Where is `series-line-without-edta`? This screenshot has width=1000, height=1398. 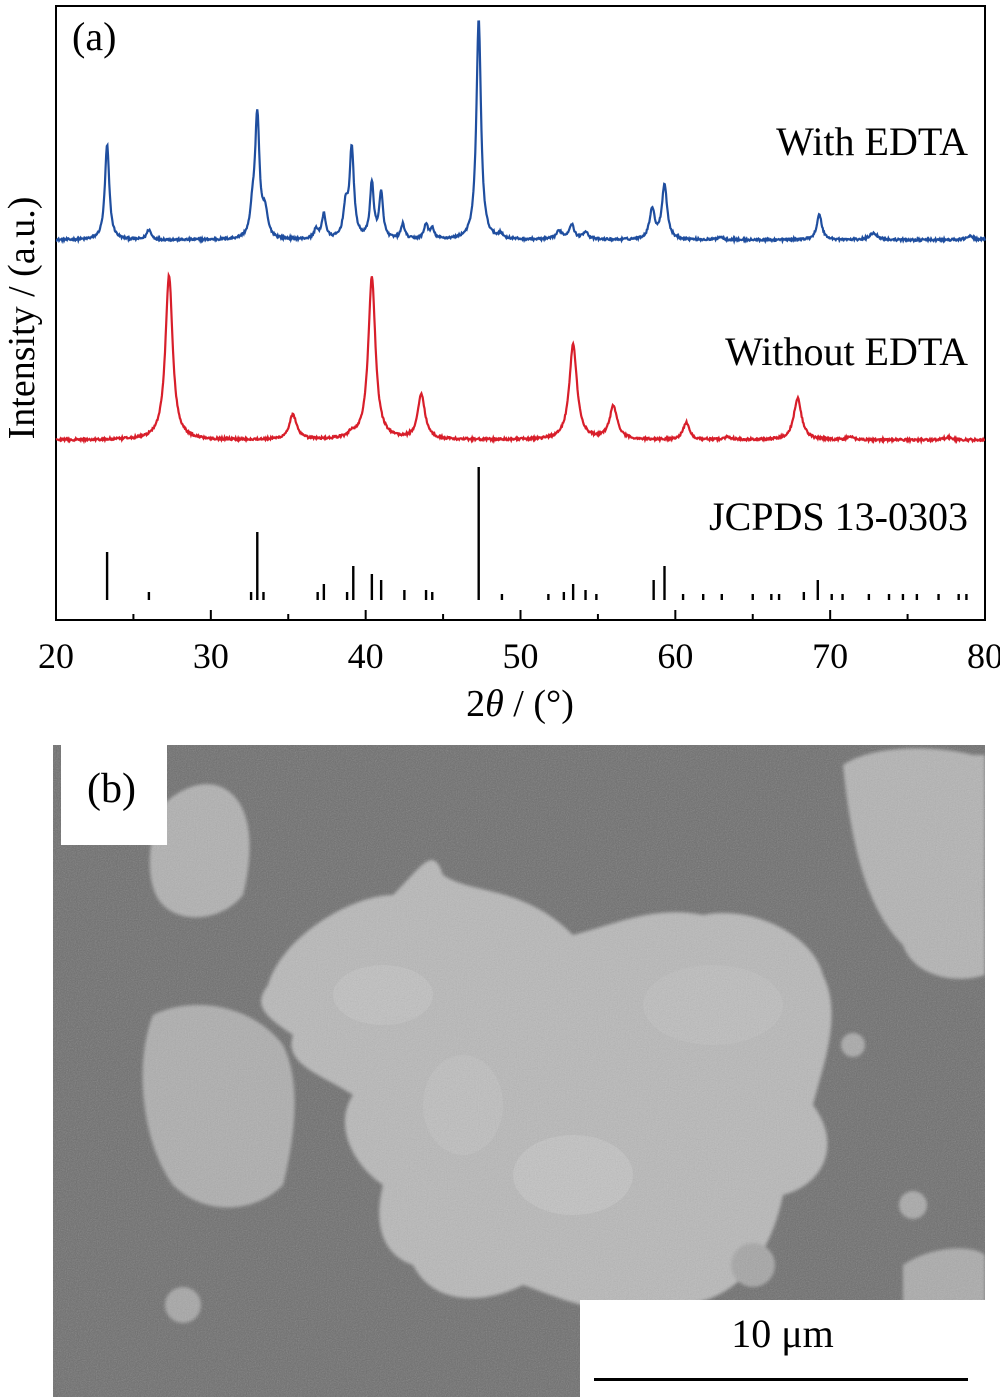 series-line-without-edta is located at coordinates (520, 358).